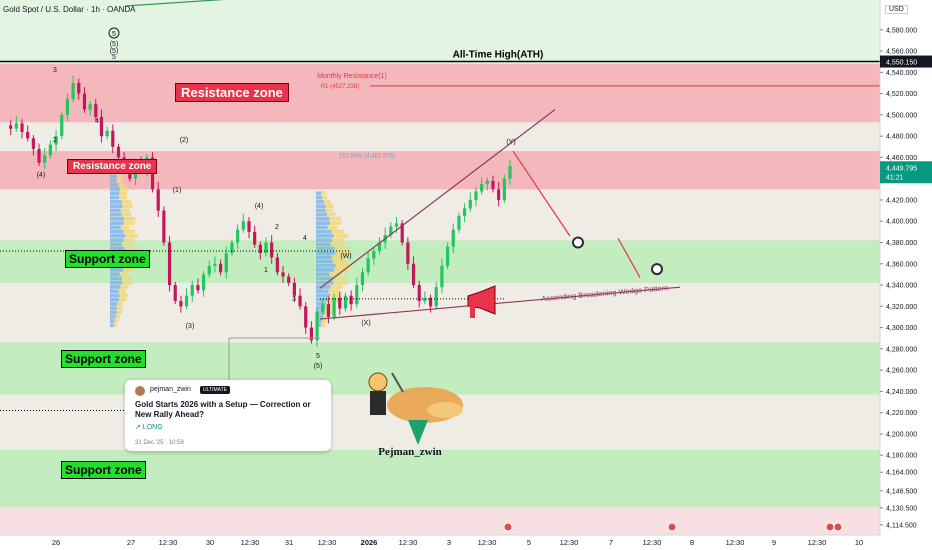 This screenshot has width=932, height=550. What do you see at coordinates (210, 542) in the screenshot?
I see `time-tick-label: 30` at bounding box center [210, 542].